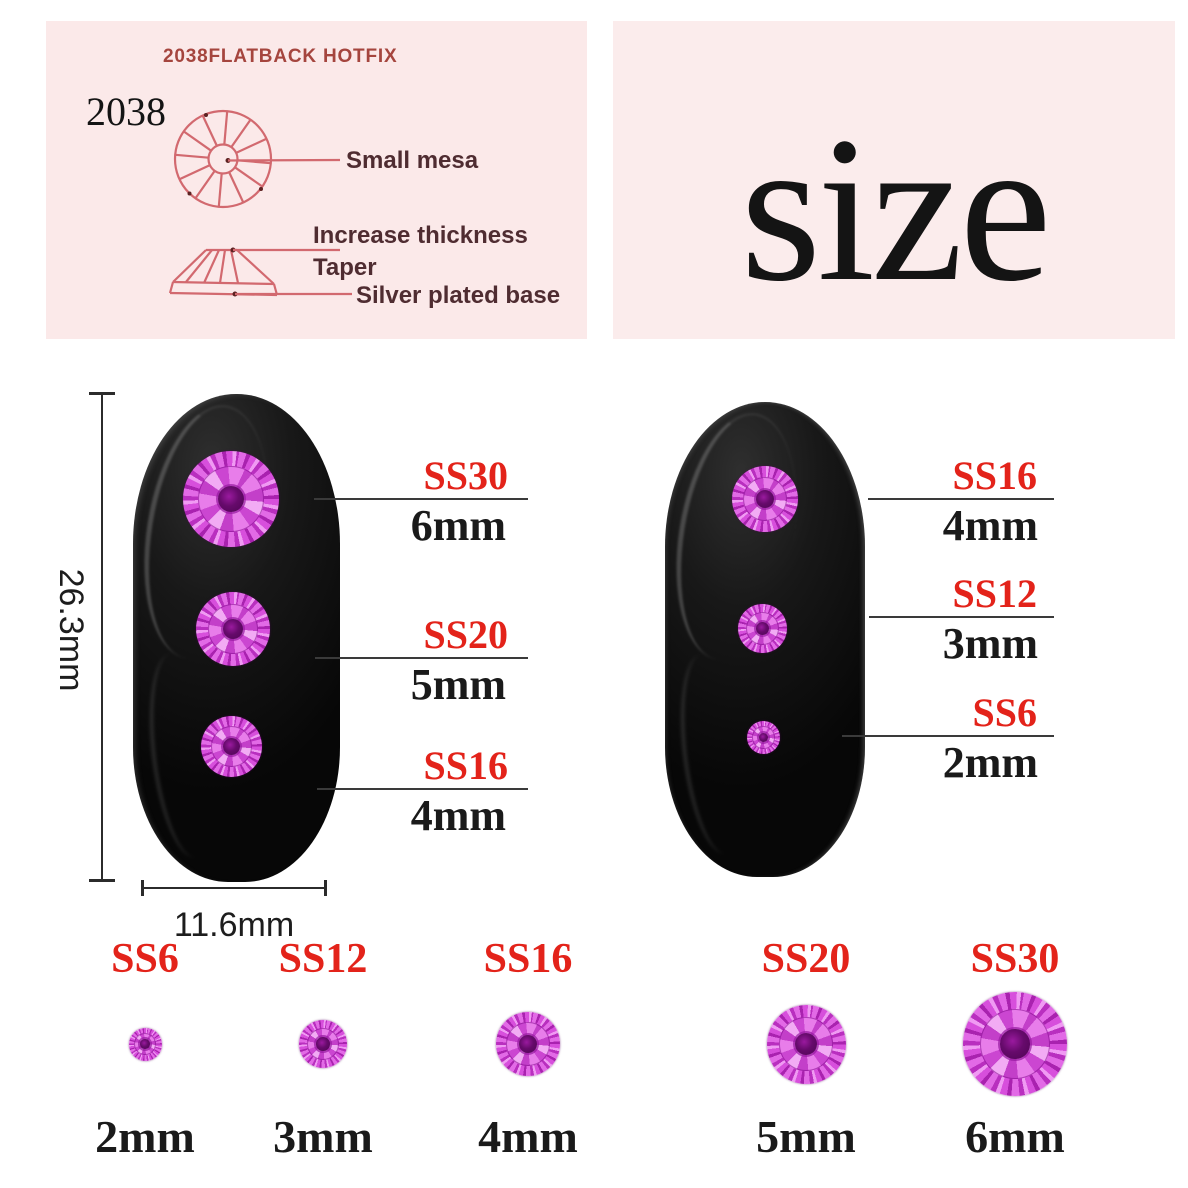 This screenshot has width=1188, height=1188. Describe the element at coordinates (323, 959) in the screenshot. I see `size-item-ss-label: SS12` at that location.